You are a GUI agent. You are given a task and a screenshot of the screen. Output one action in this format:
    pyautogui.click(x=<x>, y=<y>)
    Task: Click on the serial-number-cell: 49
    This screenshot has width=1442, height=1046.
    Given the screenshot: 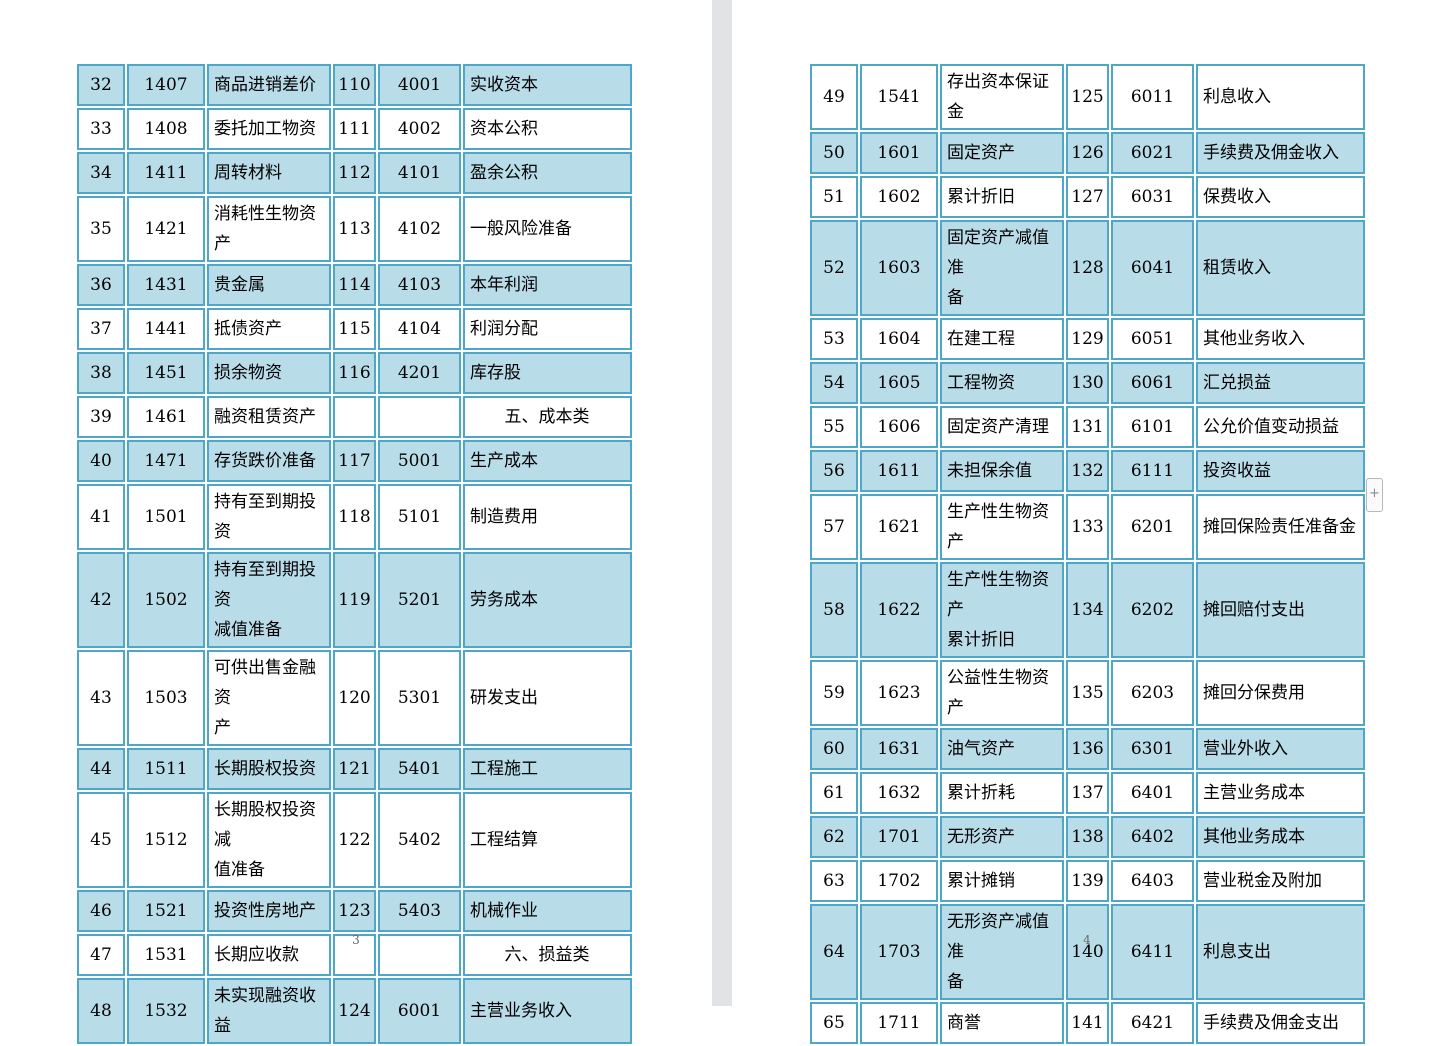 What is the action you would take?
    pyautogui.click(x=834, y=97)
    